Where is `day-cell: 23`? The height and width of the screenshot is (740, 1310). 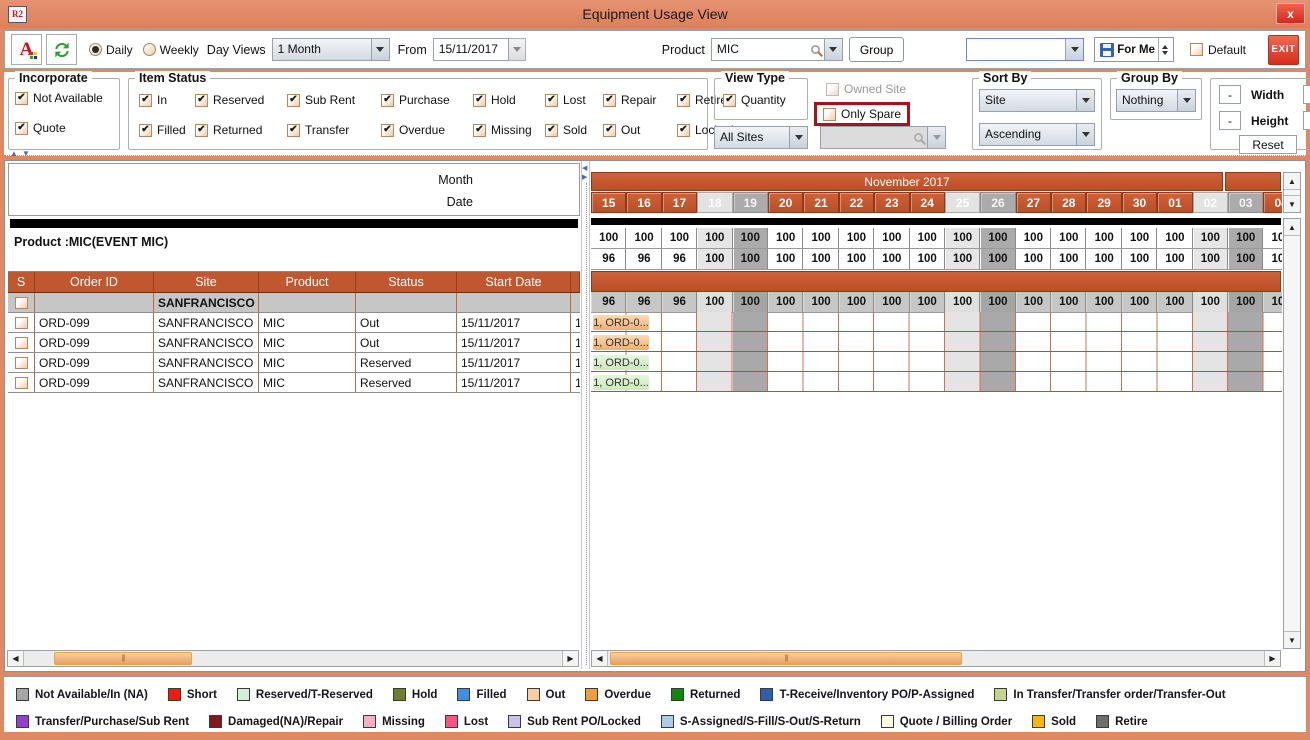
day-cell: 23 is located at coordinates (892, 202).